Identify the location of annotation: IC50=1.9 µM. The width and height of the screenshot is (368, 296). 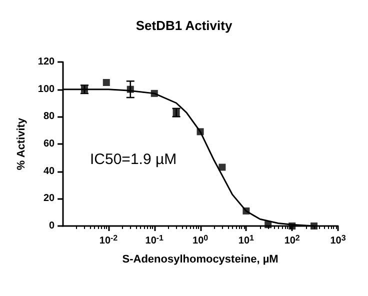
(133, 159).